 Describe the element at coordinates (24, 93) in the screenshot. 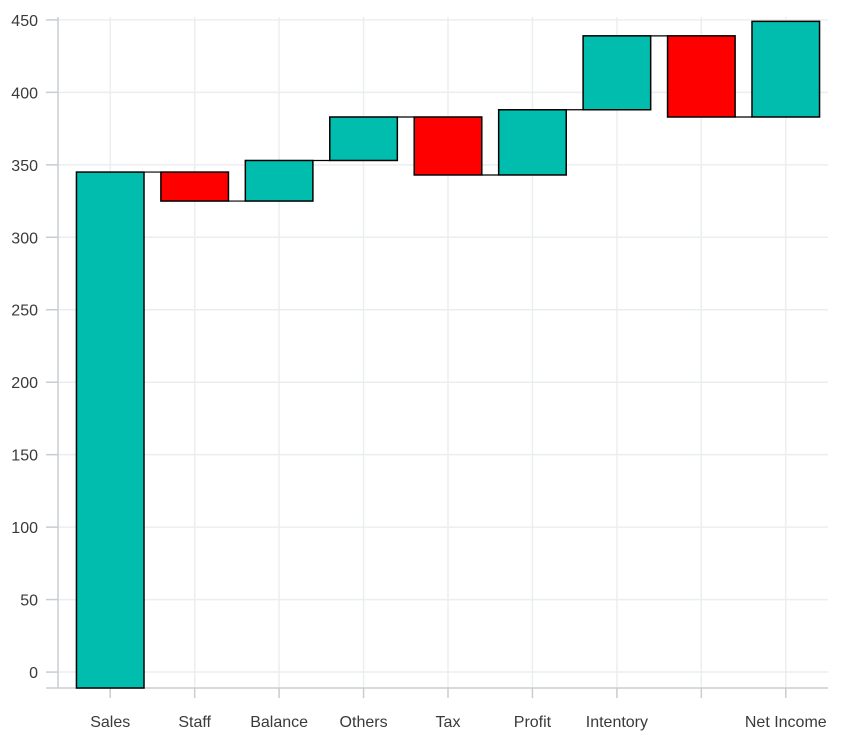

I see `y-tick-label: 400` at that location.